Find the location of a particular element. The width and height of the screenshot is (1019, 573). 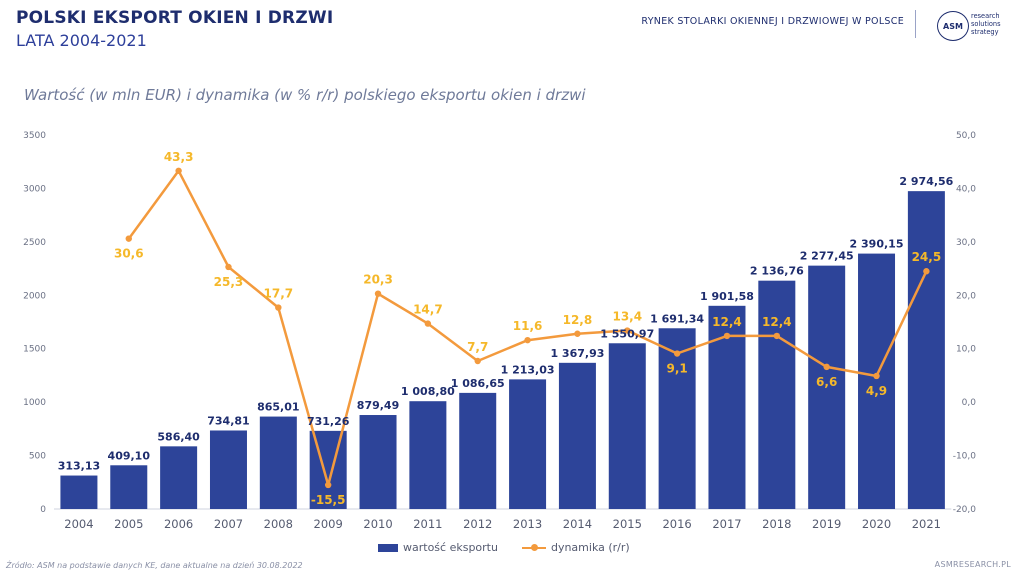

asm-logo: ASM is located at coordinates (953, 26).